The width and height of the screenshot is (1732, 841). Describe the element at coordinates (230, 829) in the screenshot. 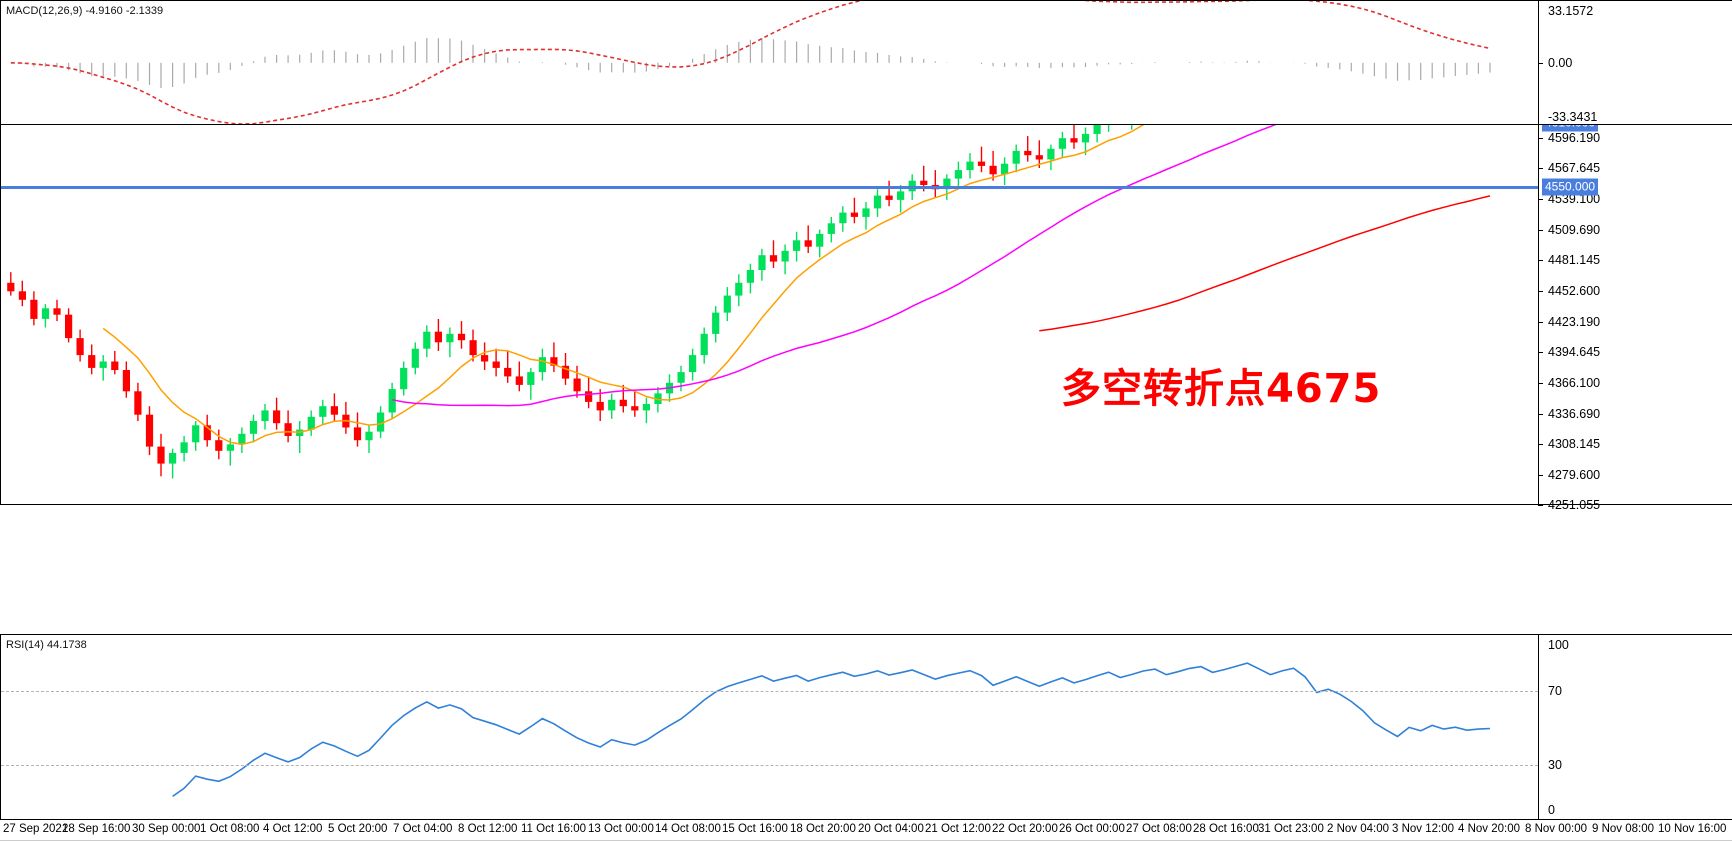

I see `time-axis-label: 1 Oct 08:00` at that location.